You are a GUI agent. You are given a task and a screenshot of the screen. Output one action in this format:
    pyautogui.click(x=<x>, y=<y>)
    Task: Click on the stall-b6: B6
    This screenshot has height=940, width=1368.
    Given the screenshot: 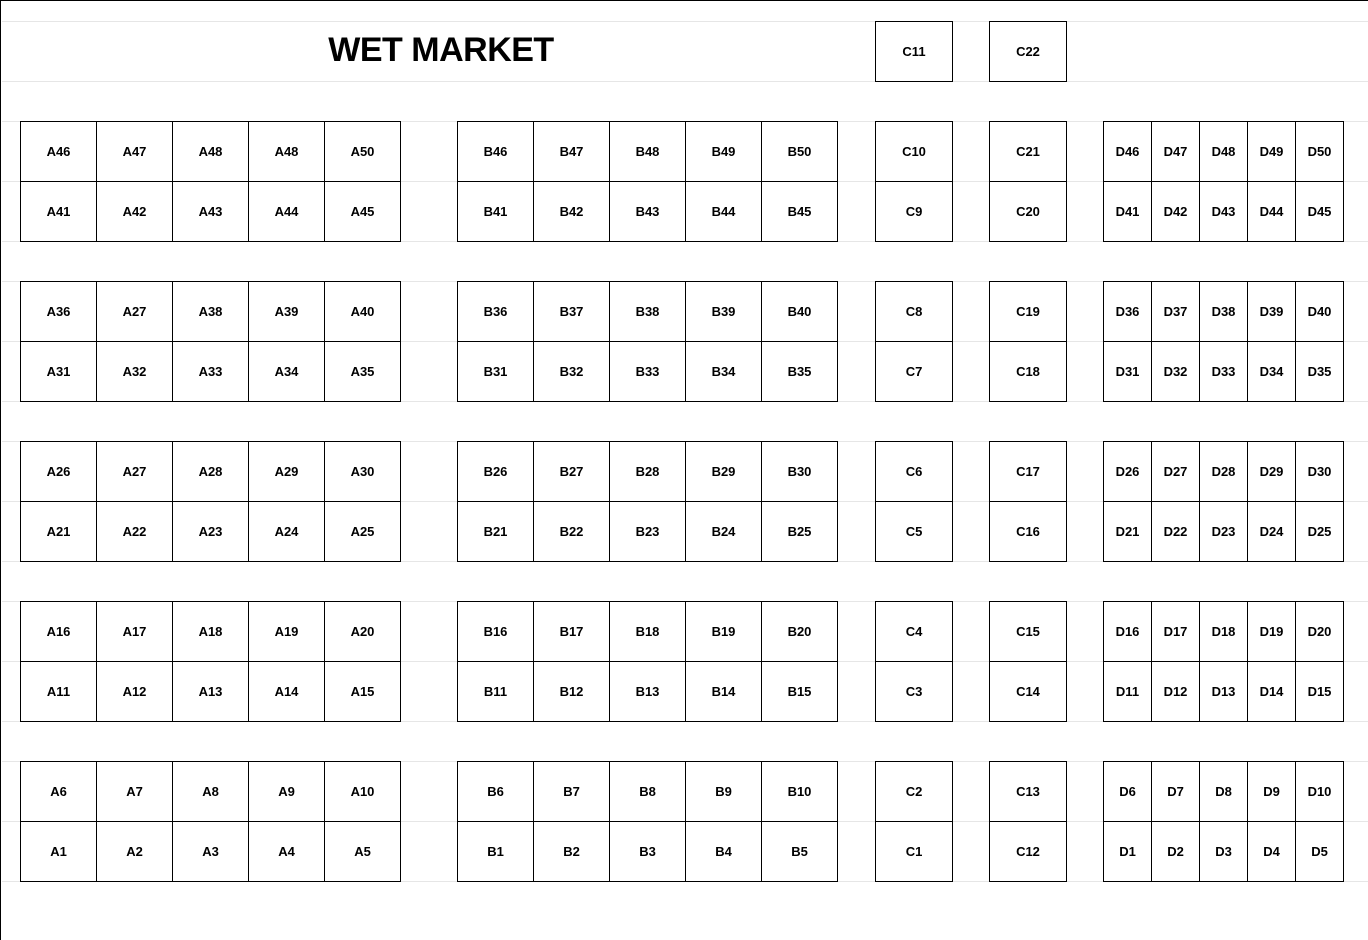 What is the action you would take?
    pyautogui.click(x=495, y=791)
    